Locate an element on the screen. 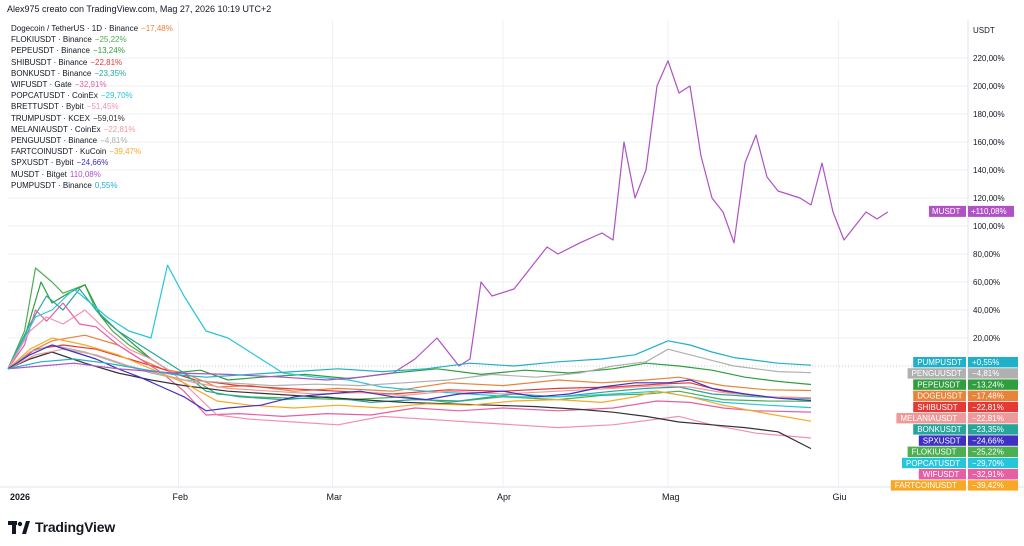 This screenshot has height=546, width=1024. legend-series-change: −51,45% is located at coordinates (102, 107).